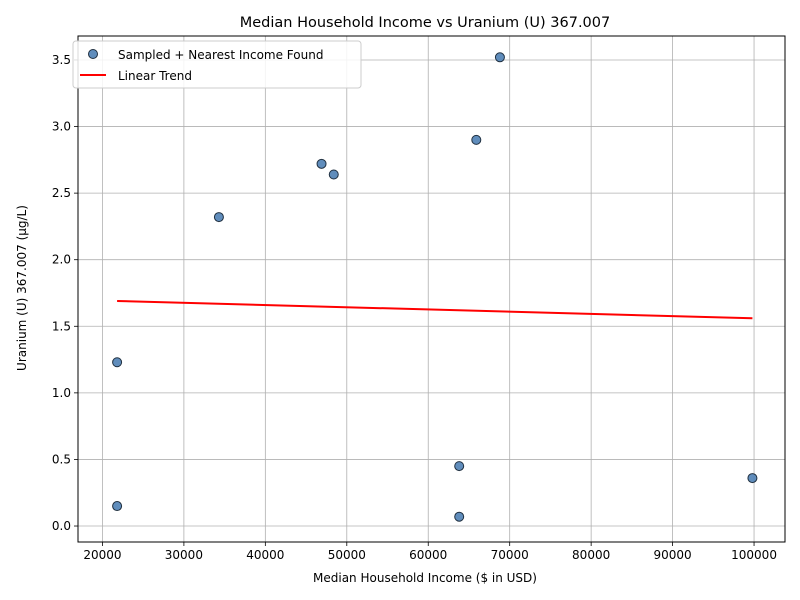  Describe the element at coordinates (61, 459) in the screenshot. I see `y-tick-label: 0.5` at that location.